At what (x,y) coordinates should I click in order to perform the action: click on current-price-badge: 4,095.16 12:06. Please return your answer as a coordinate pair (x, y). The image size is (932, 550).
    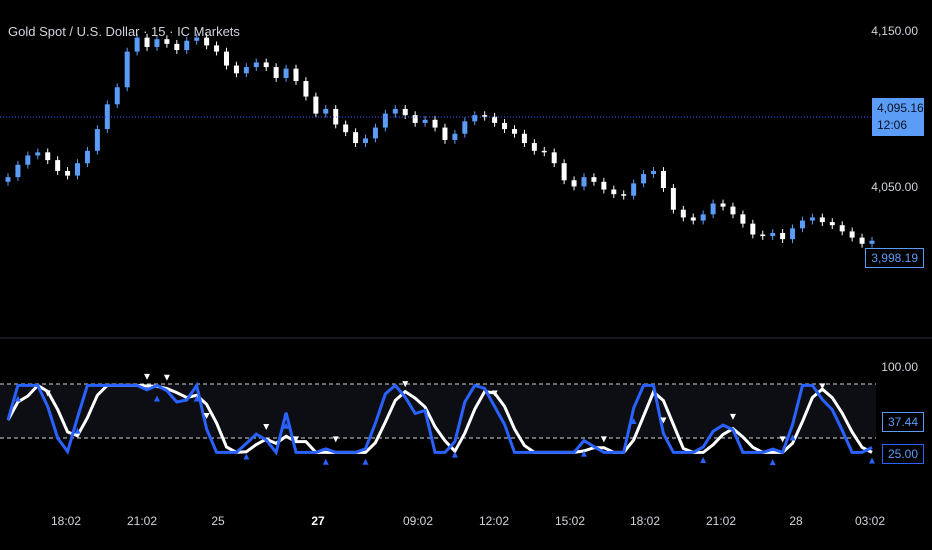
    Looking at the image, I should click on (898, 117).